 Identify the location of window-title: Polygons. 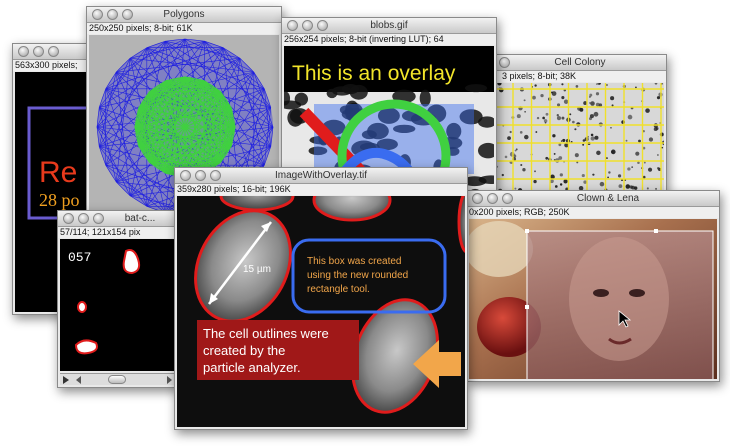
(184, 14).